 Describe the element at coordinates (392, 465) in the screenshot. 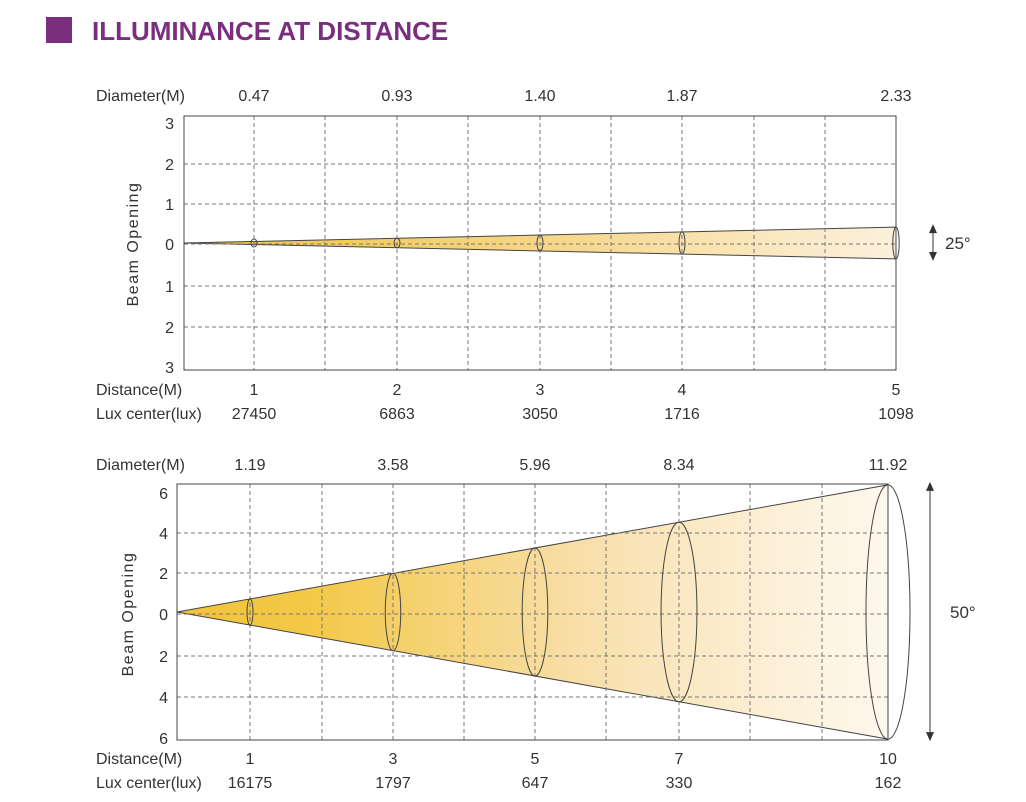

I see `diameter-value: 3.58` at that location.